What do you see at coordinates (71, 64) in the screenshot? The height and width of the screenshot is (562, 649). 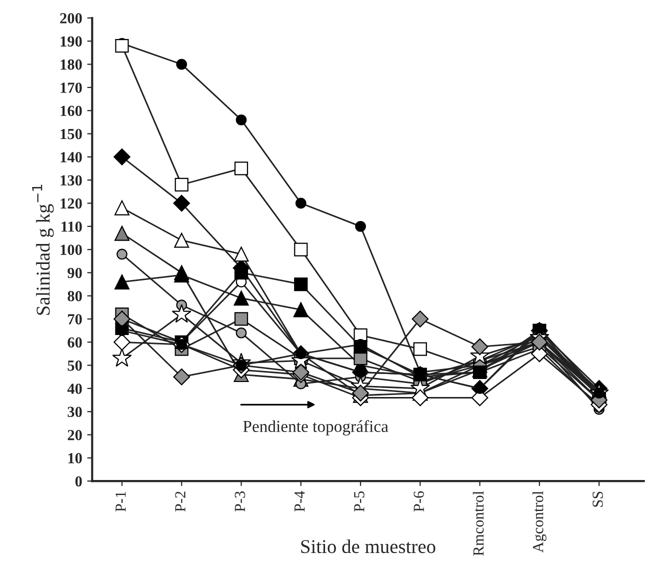 I see `y-tick-label: 180` at bounding box center [71, 64].